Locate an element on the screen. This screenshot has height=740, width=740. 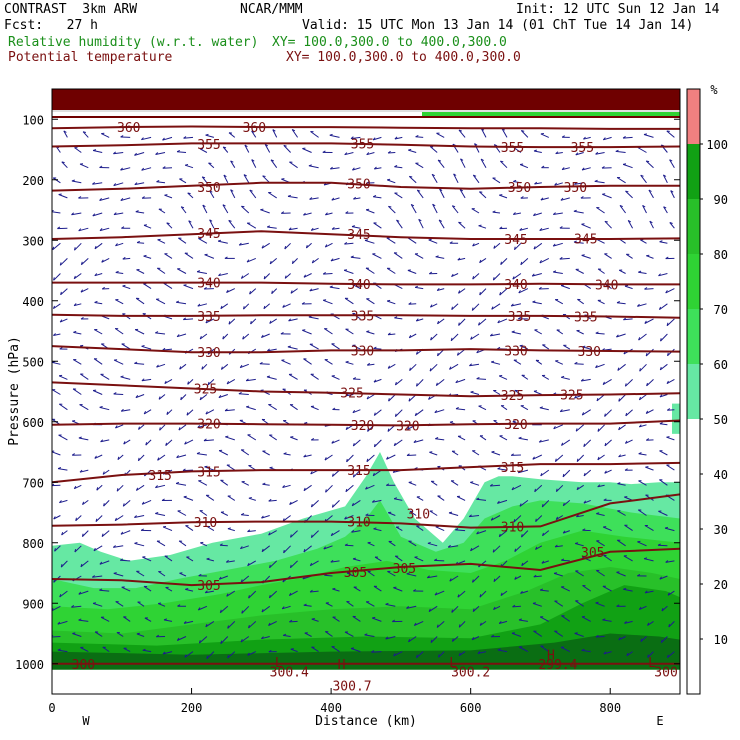
contour-label: 315 is located at coordinates (159, 476).